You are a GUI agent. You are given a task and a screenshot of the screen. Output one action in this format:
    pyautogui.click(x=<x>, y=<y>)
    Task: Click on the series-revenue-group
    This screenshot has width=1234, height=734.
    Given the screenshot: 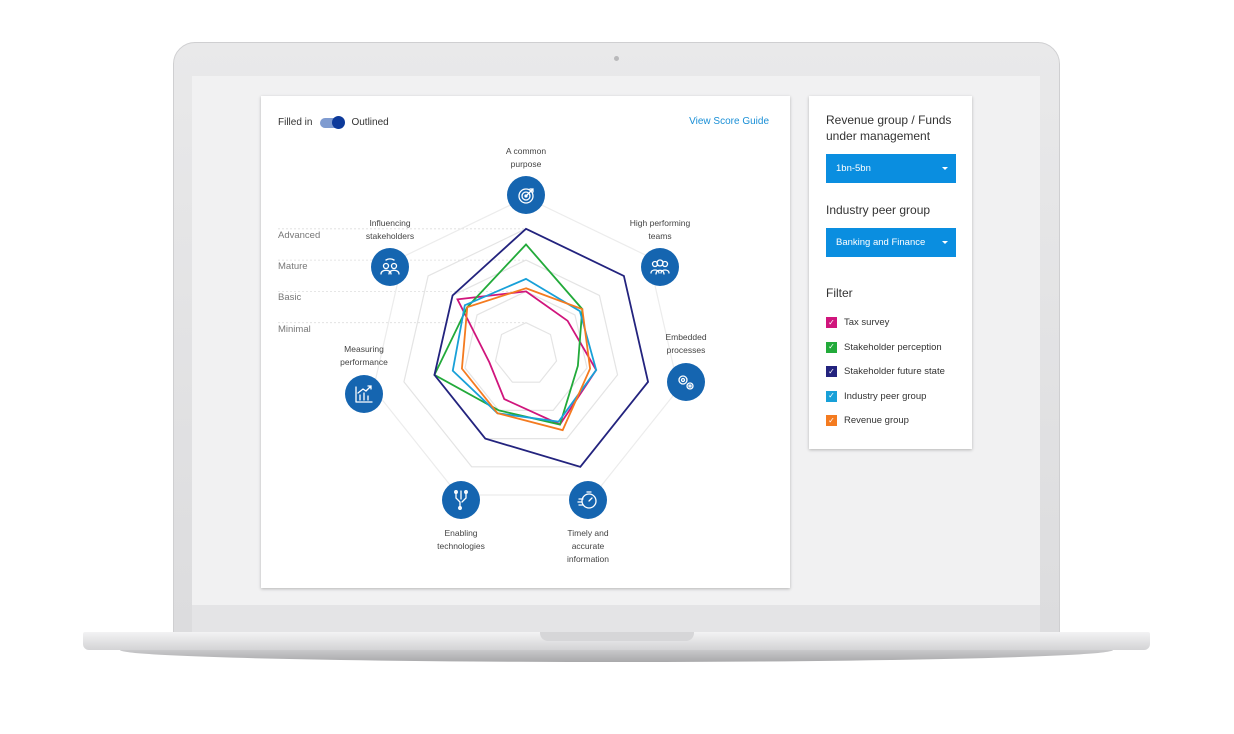 What is the action you would take?
    pyautogui.click(x=526, y=359)
    